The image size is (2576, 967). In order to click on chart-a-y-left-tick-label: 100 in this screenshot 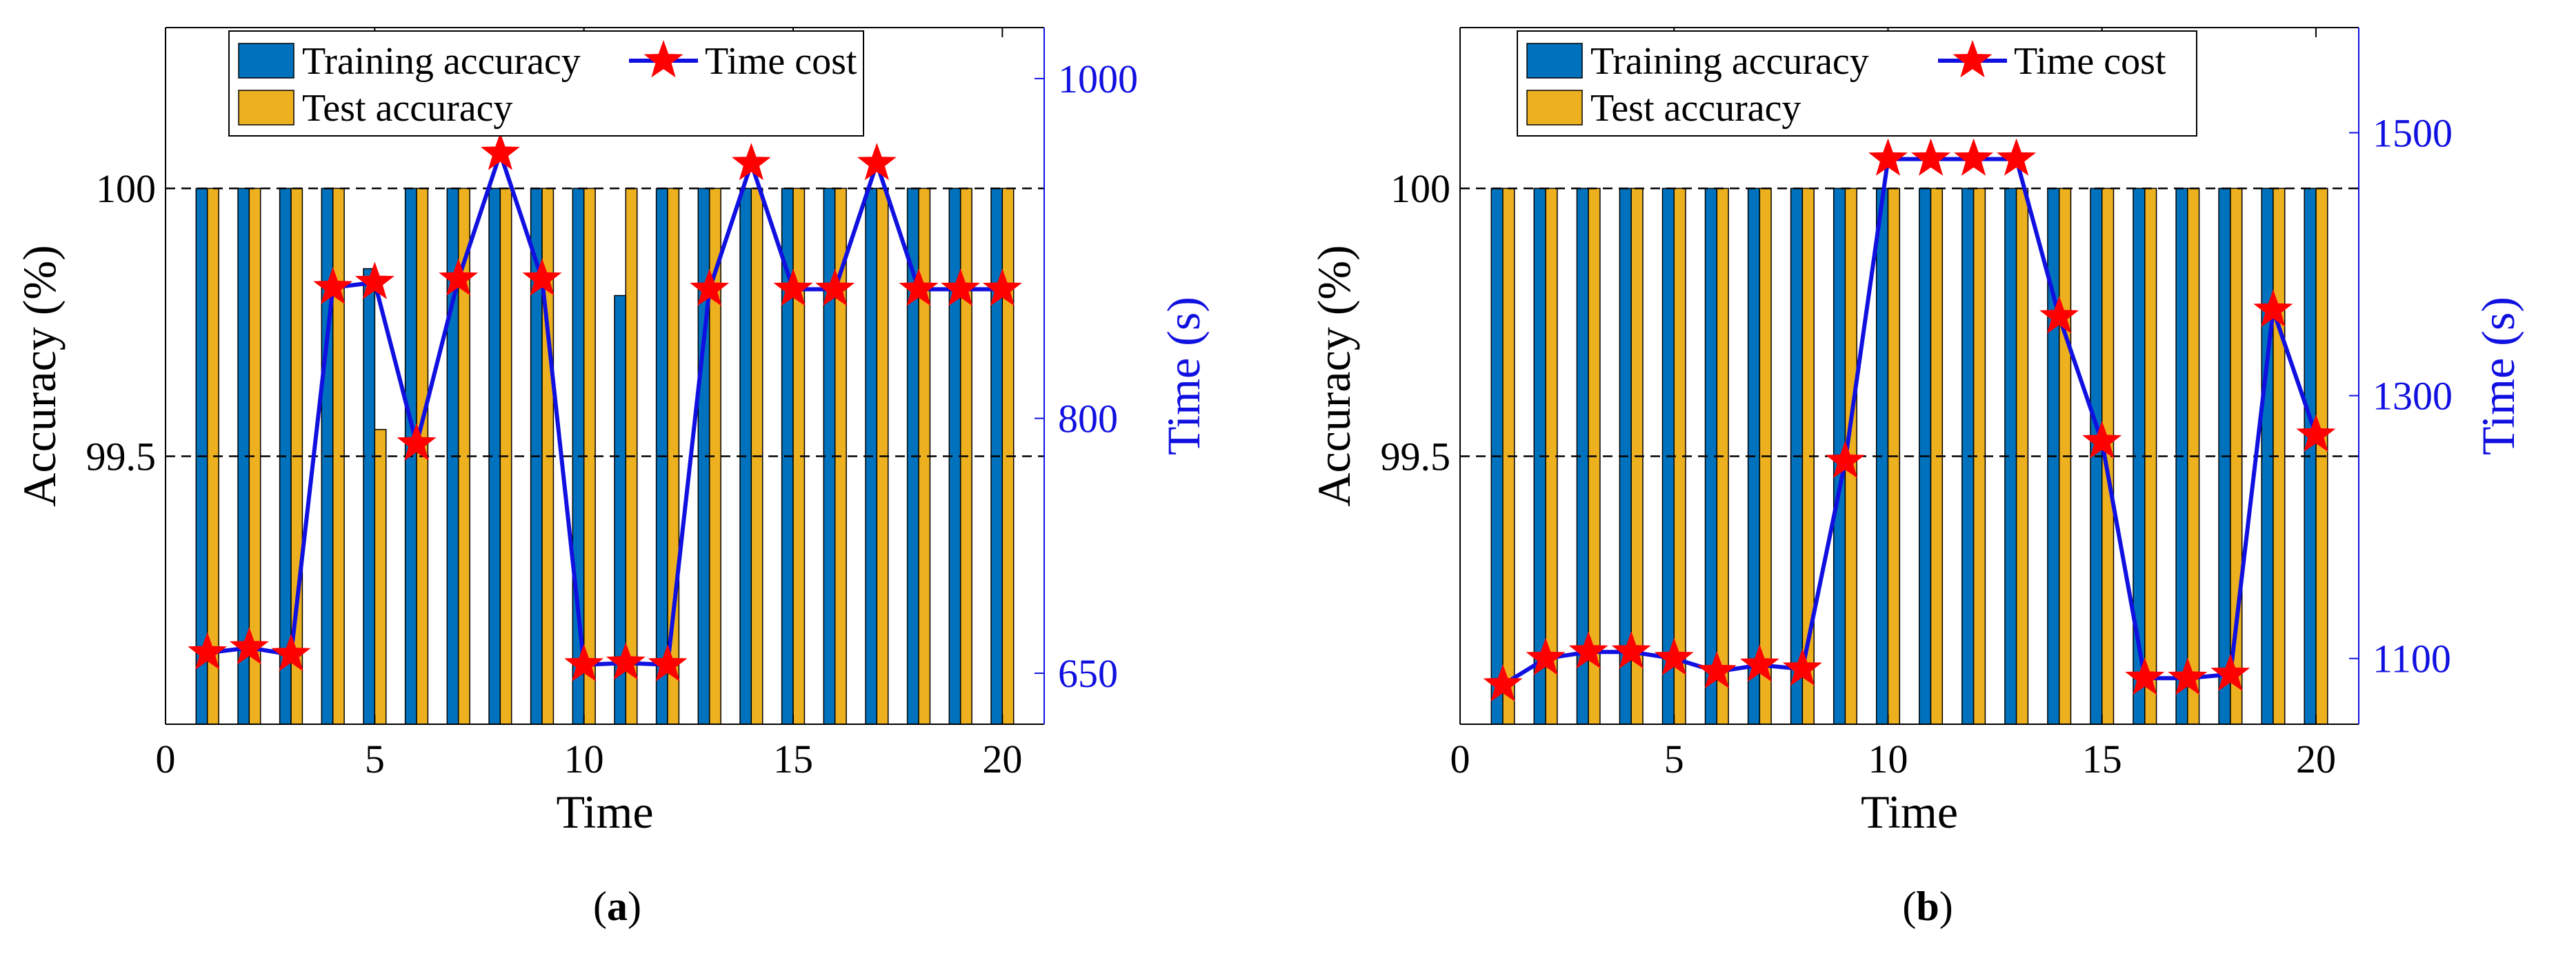, I will do `click(126, 188)`.